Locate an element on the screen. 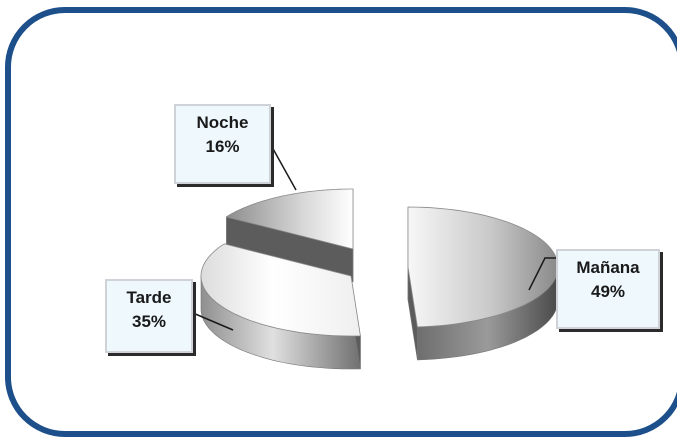  data-label-noche: Noche 16% is located at coordinates (222, 144).